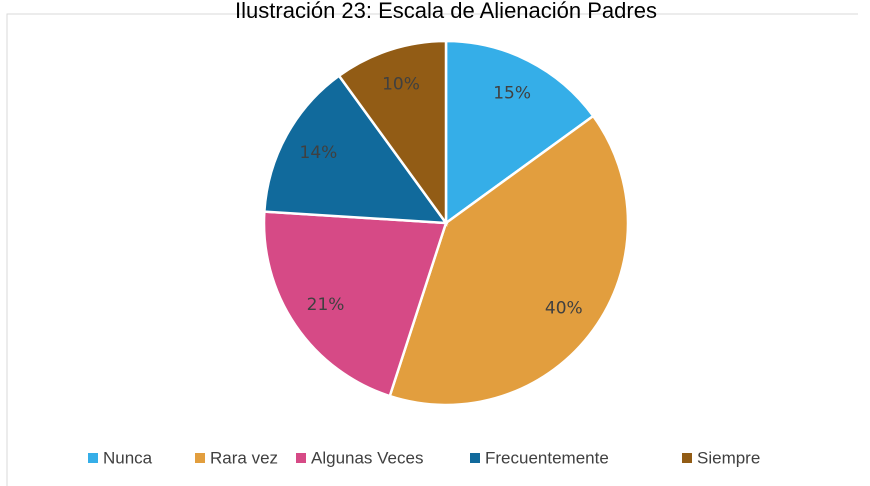  I want to click on legend-label: Algunas Veces, so click(367, 457).